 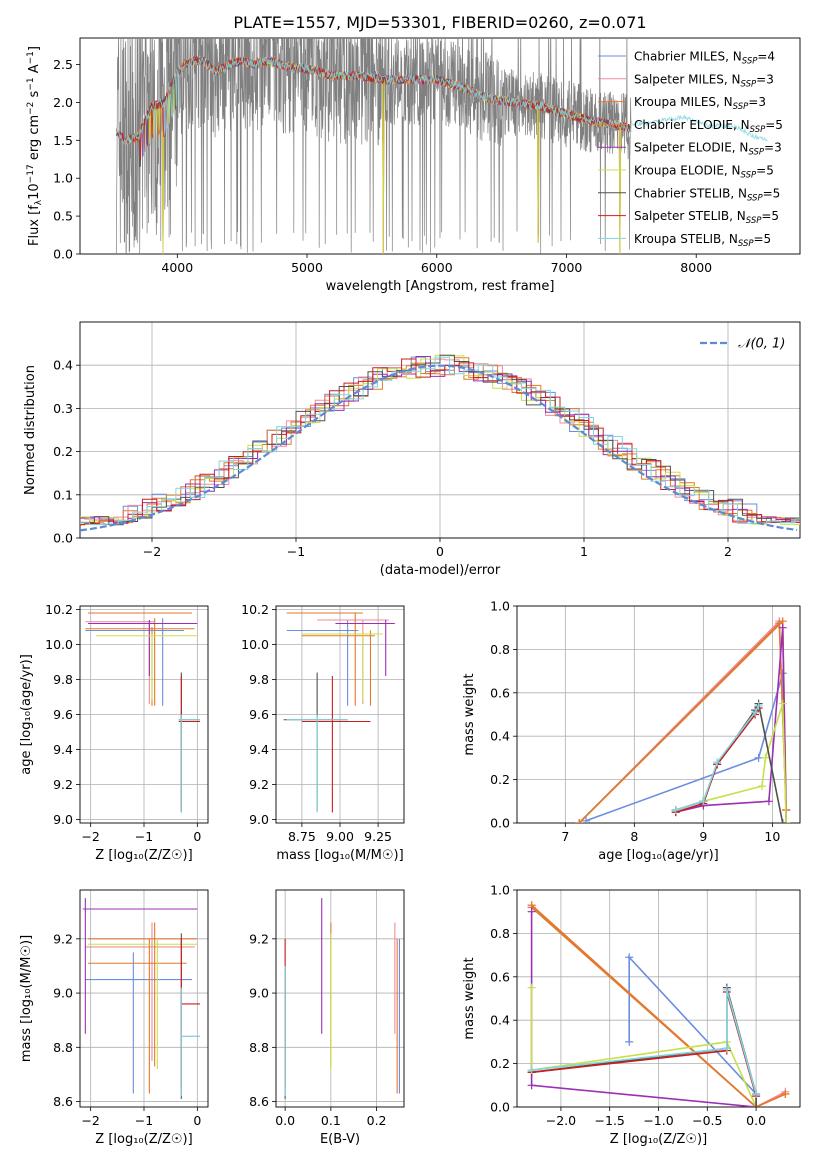 I want to click on x-tick-label: −2, so click(x=90, y=836).